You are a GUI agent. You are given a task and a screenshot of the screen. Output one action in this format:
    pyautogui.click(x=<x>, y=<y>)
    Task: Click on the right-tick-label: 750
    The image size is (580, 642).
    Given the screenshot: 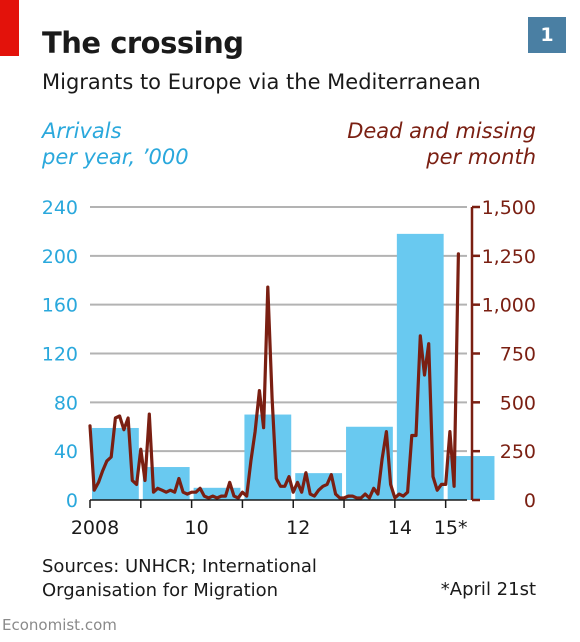 What is the action you would take?
    pyautogui.click(x=518, y=355)
    